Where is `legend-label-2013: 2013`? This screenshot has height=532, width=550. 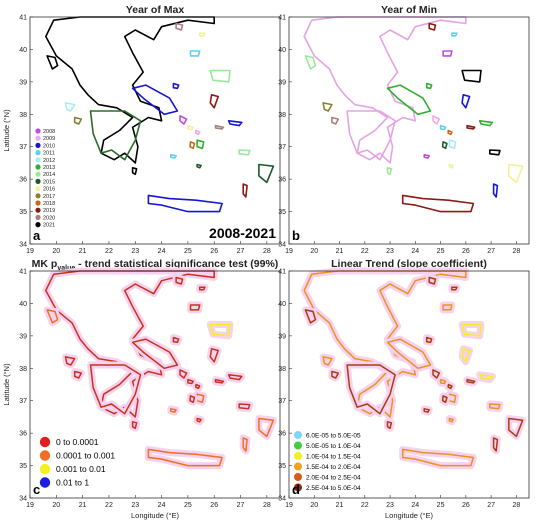
legend-label-2013: 2013 is located at coordinates (49, 168).